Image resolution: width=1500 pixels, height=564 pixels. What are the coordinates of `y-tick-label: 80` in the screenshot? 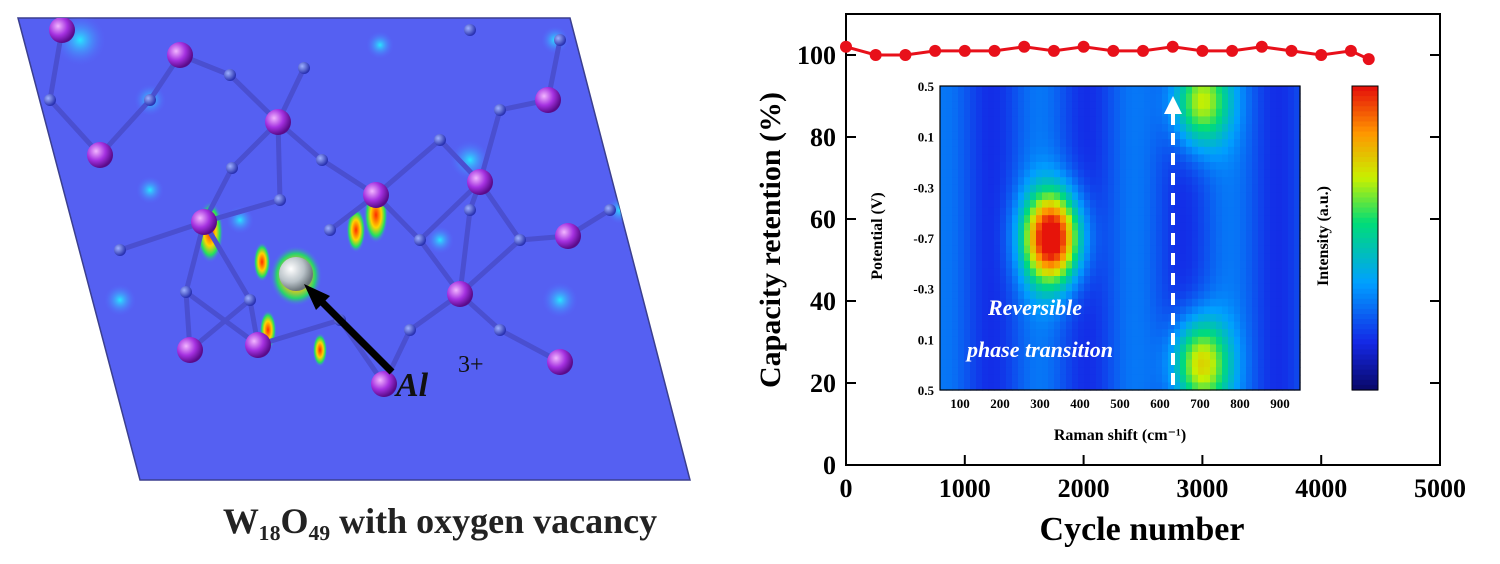 It's located at (823, 137).